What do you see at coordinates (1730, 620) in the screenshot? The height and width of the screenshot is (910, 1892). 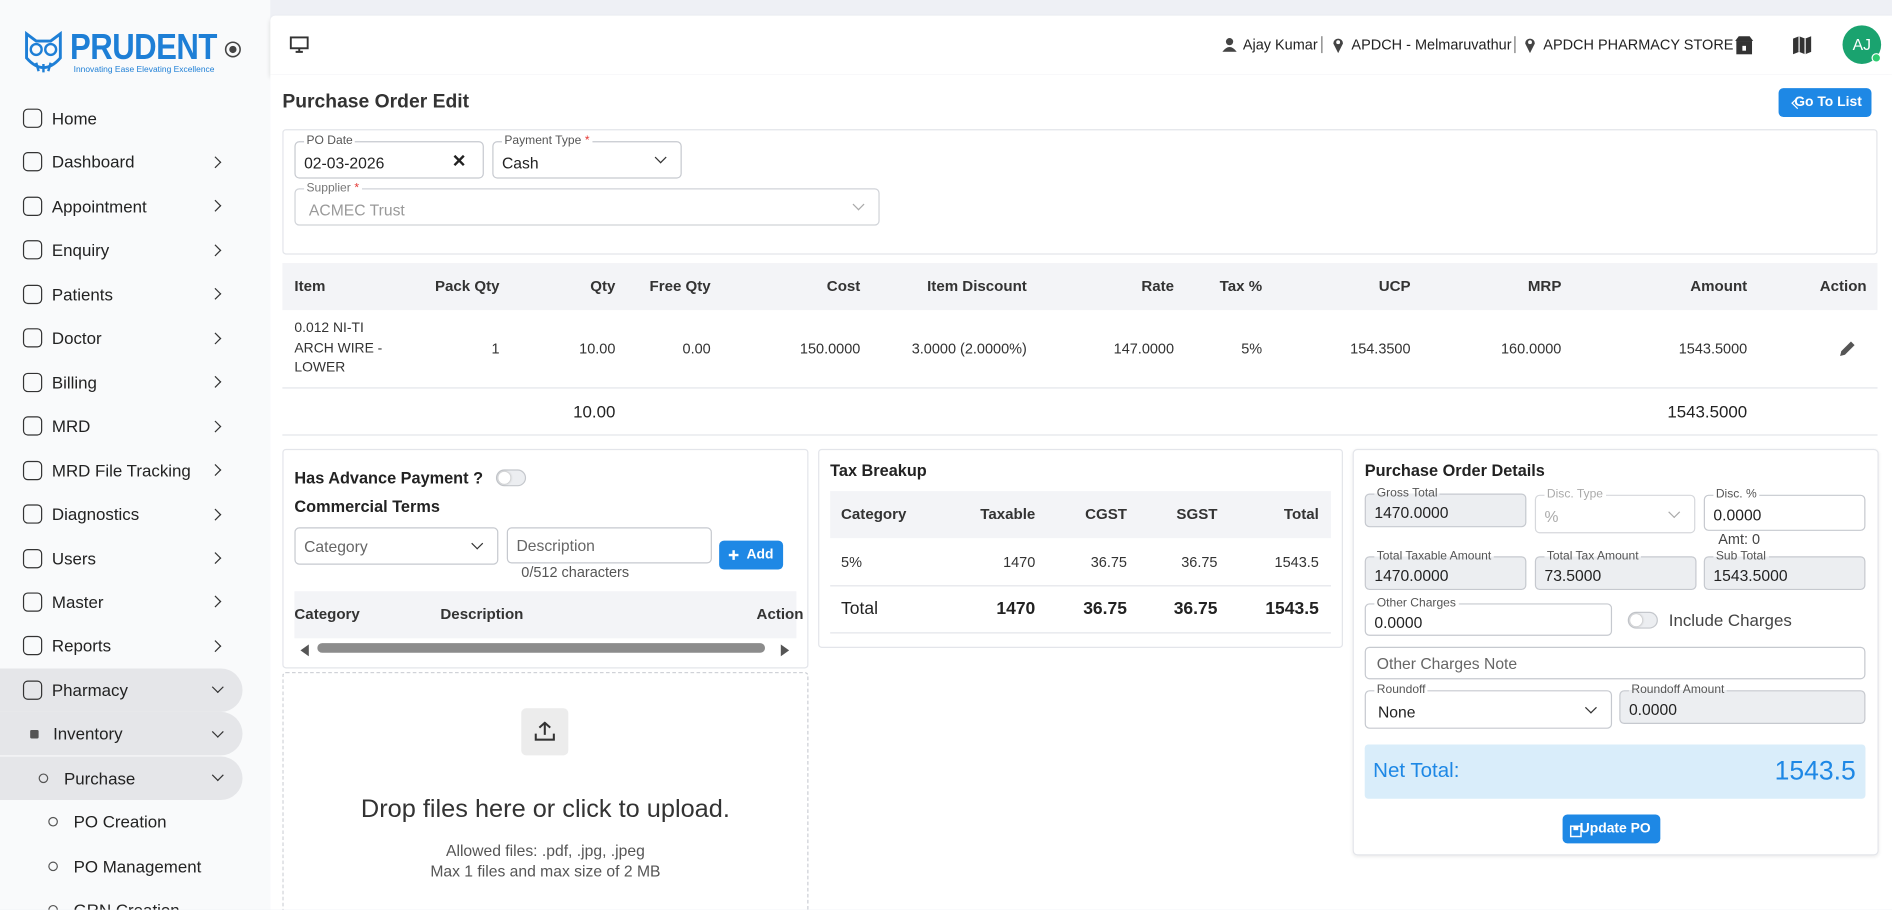 I see `toggle-label: Include Charges` at bounding box center [1730, 620].